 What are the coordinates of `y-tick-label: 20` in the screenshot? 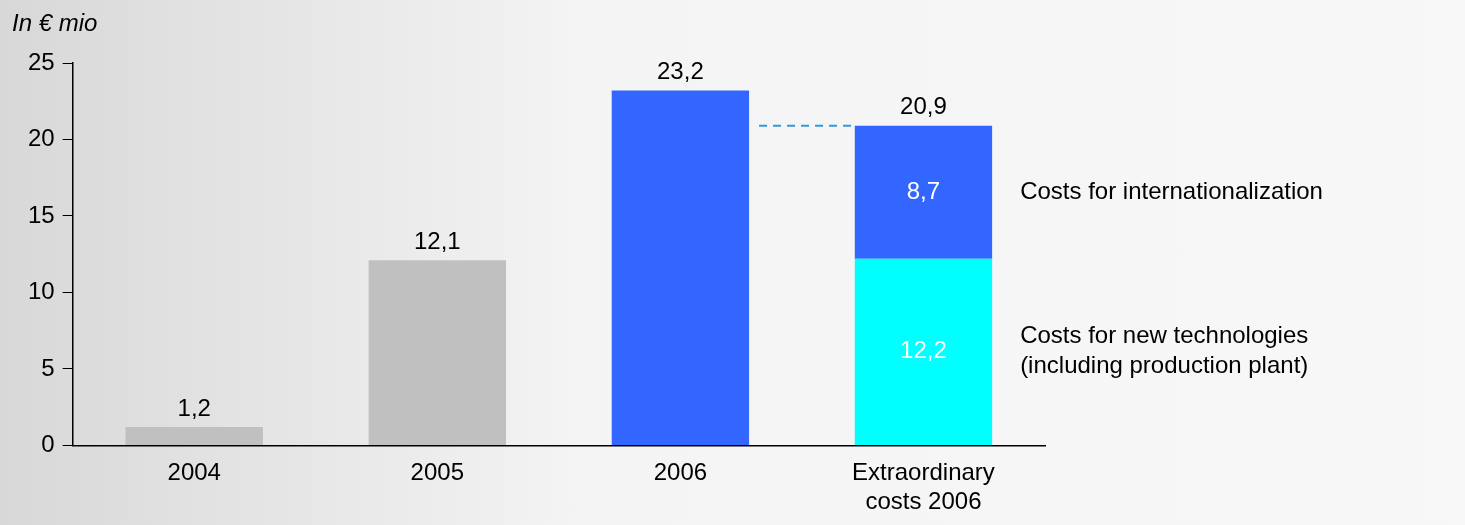 It's located at (41, 138).